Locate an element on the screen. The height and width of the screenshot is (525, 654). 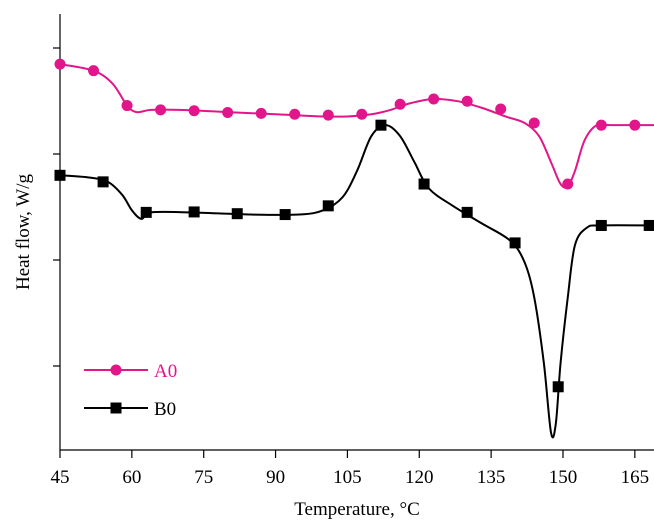
legend-label: A0 is located at coordinates (165, 371).